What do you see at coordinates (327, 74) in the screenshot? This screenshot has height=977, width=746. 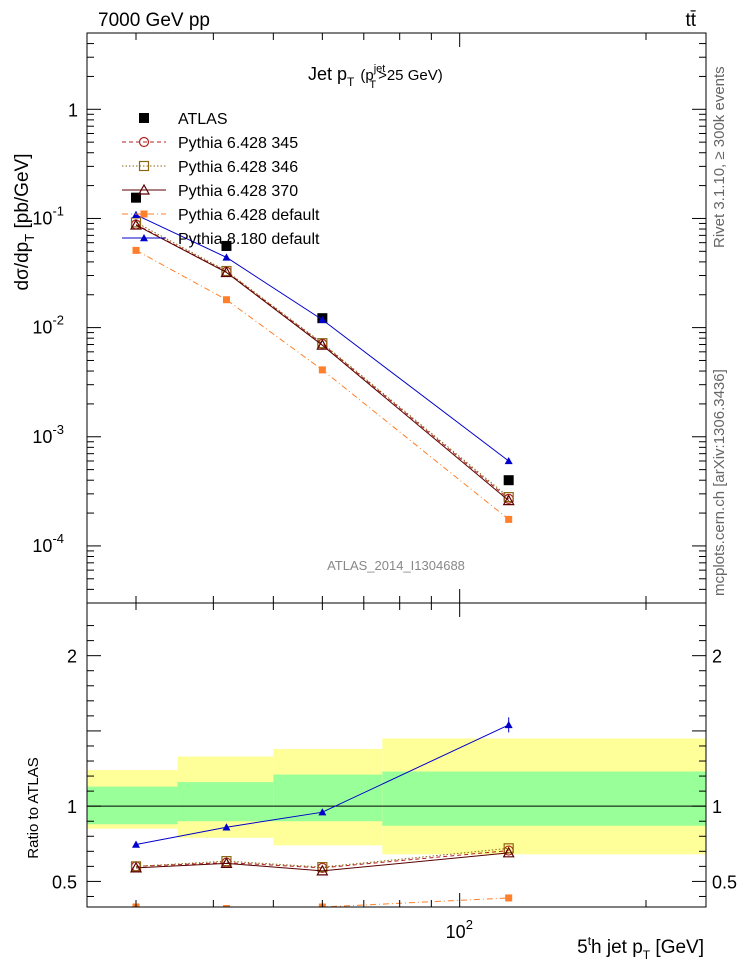 I see `title-main: Jet p` at bounding box center [327, 74].